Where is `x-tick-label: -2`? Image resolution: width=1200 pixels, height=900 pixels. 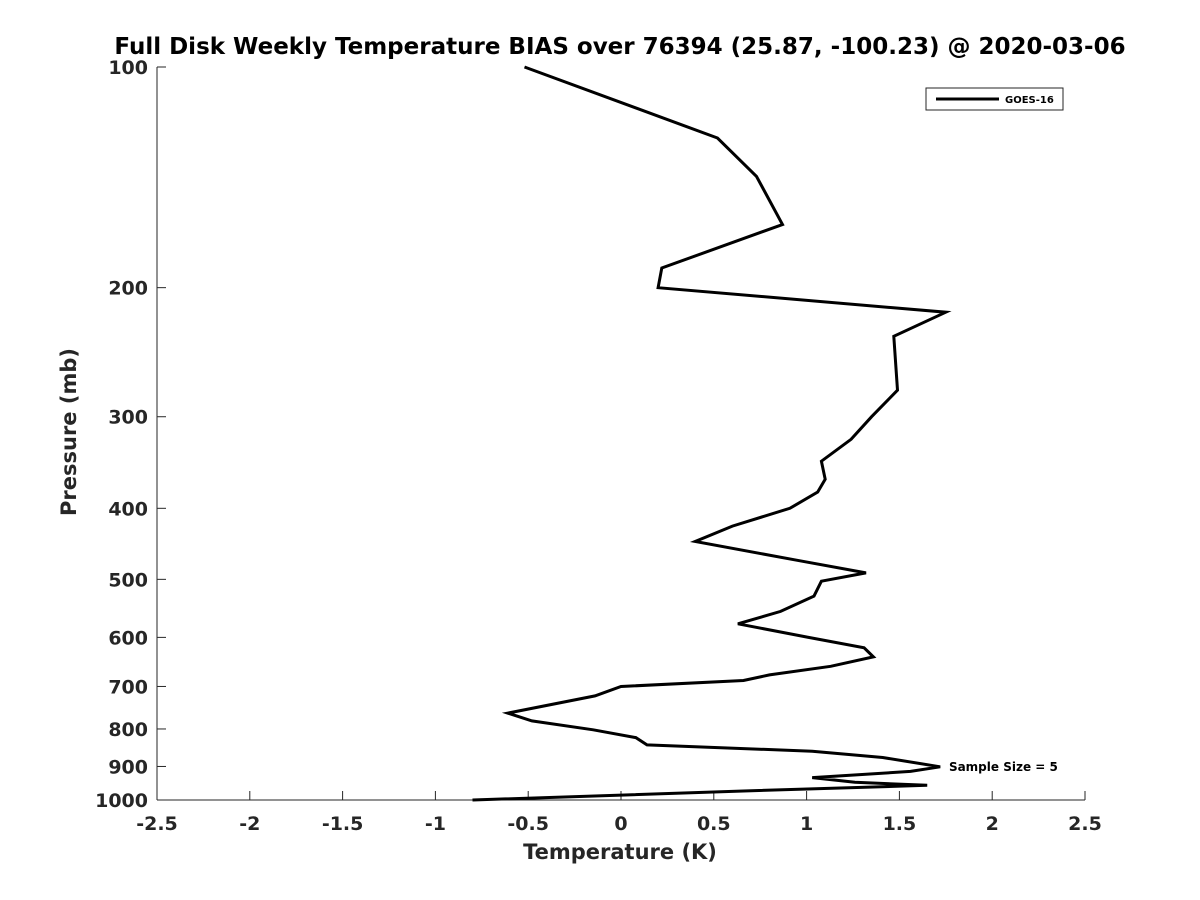 x-tick-label: -2 is located at coordinates (249, 824).